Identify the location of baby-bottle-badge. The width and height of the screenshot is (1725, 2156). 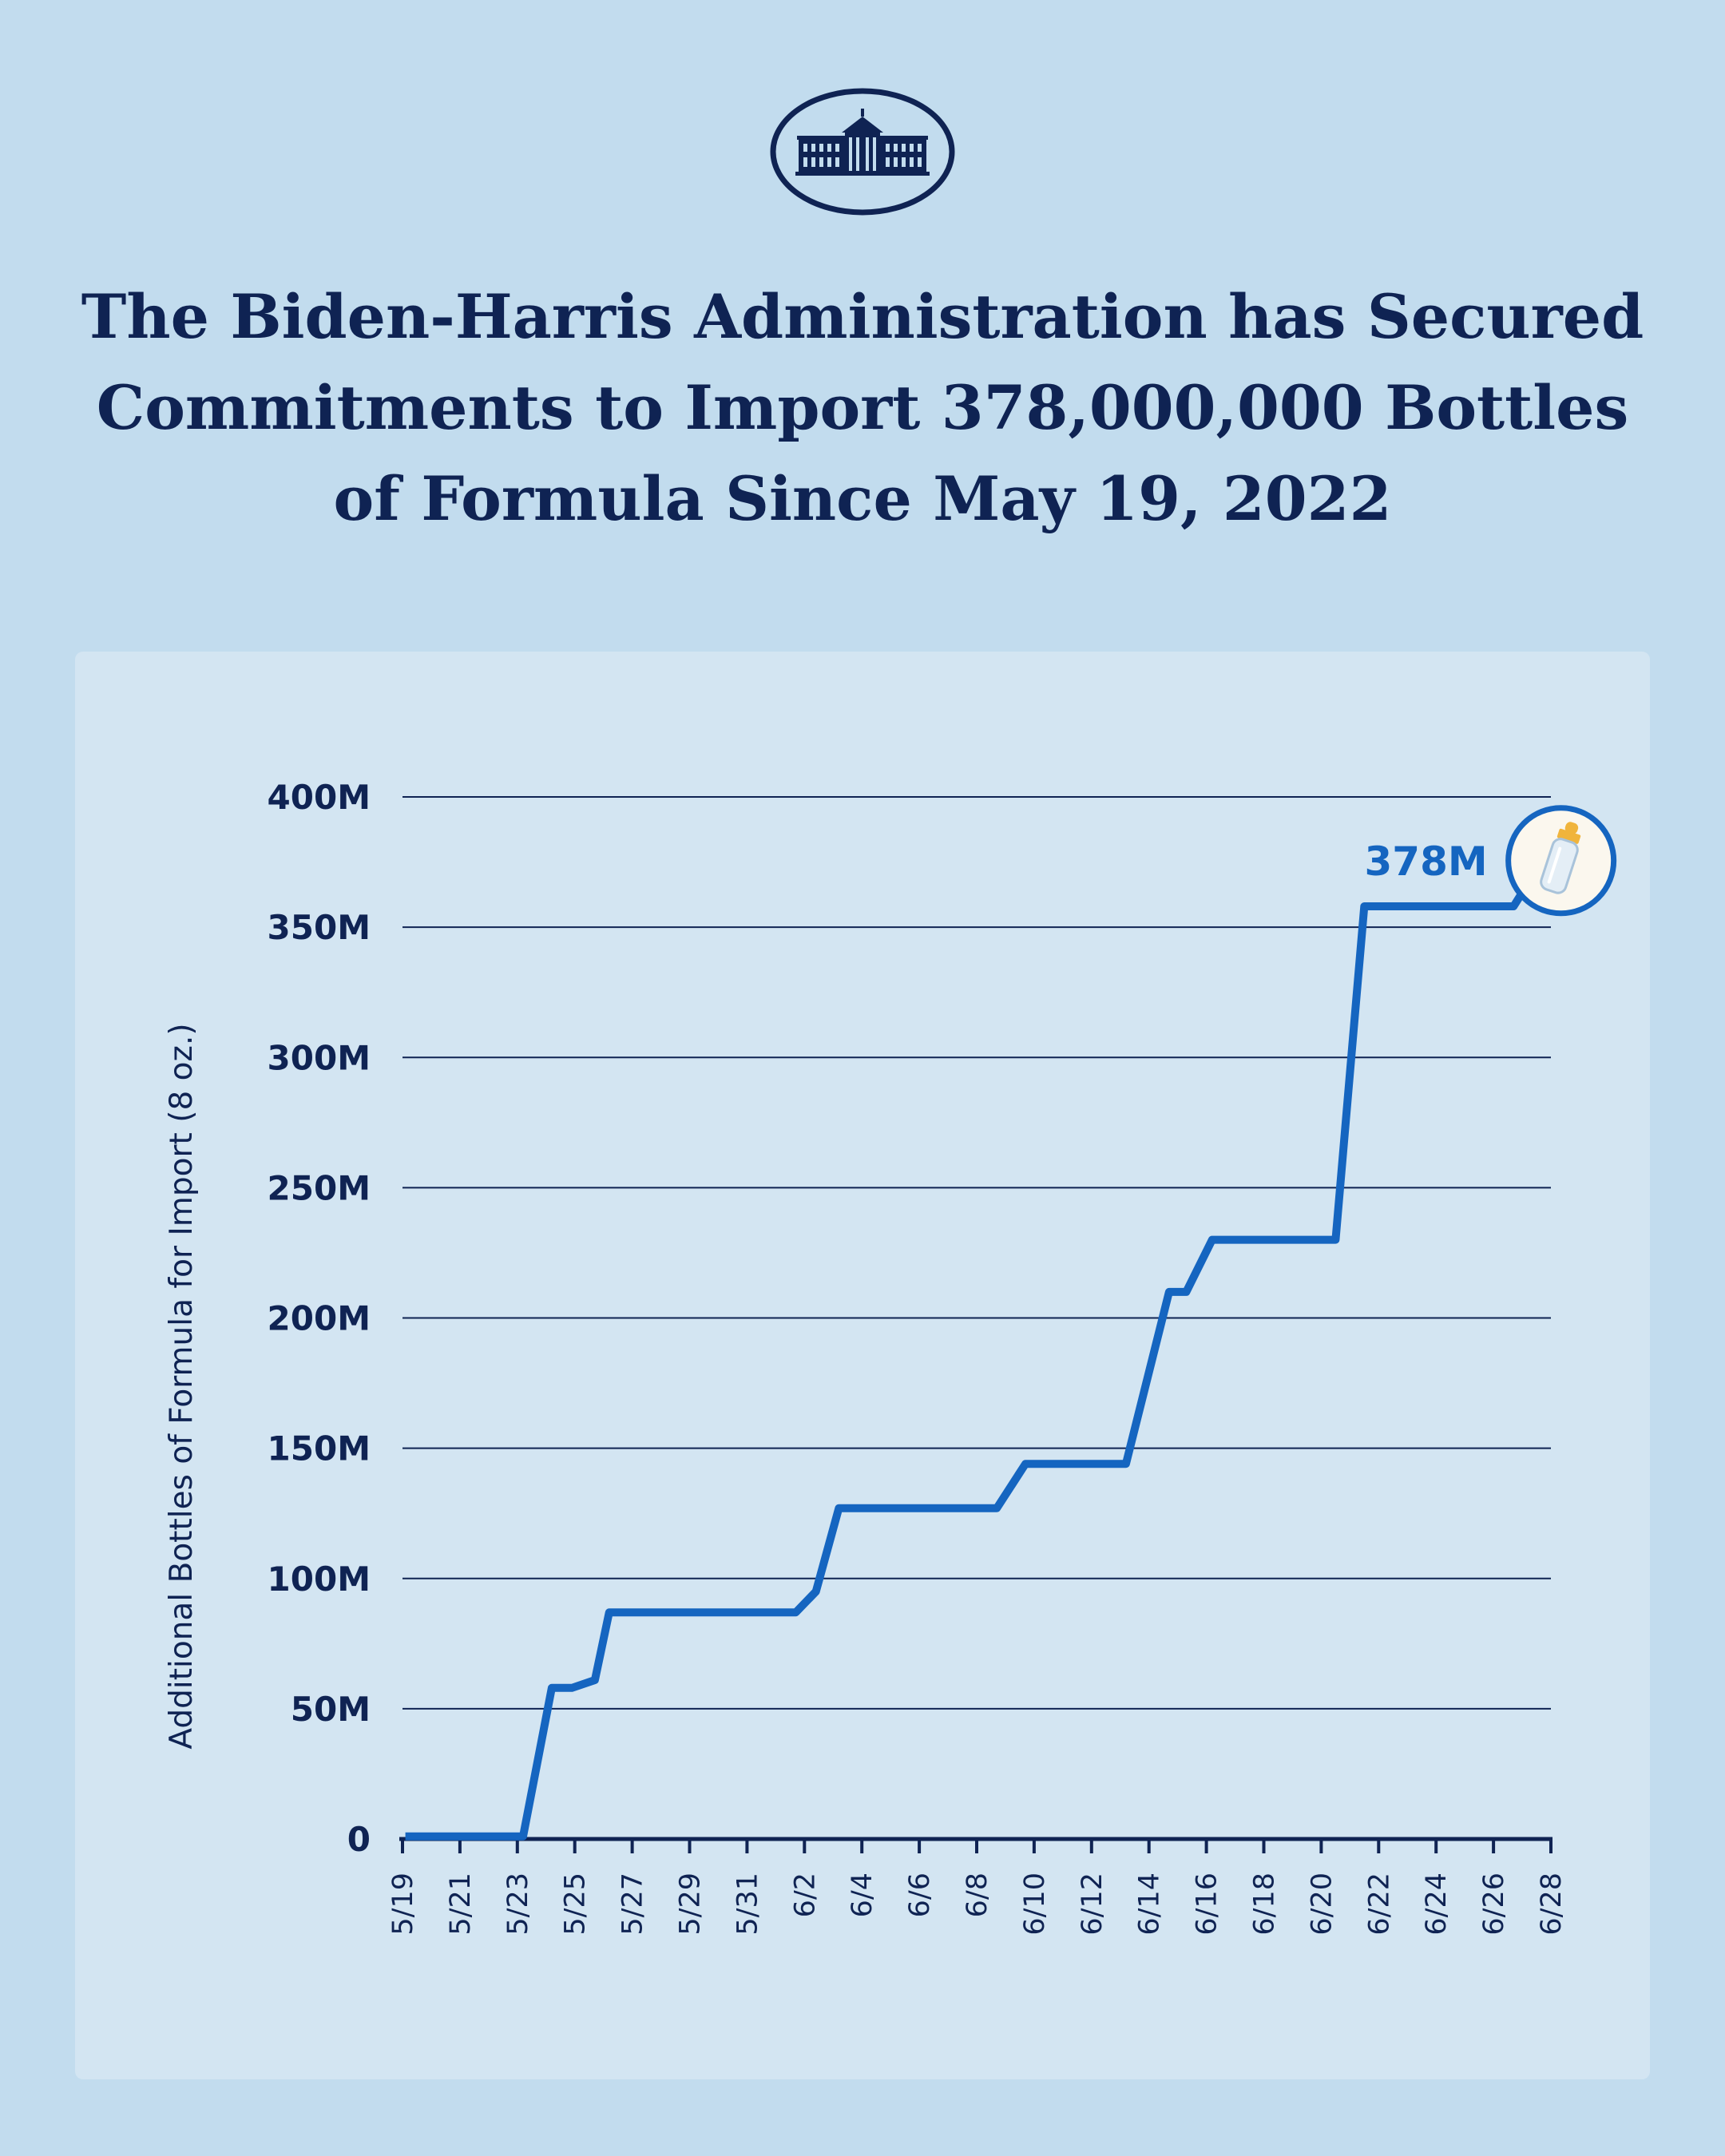
(1561, 861).